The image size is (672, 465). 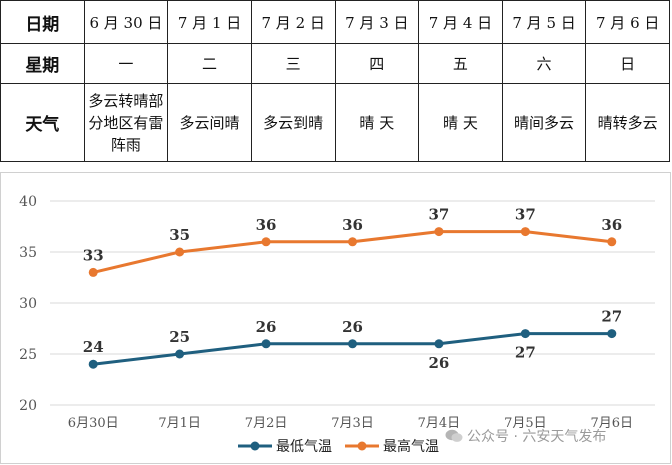 I want to click on watermark-text: 公众号 · 六安天气发布, so click(x=537, y=437).